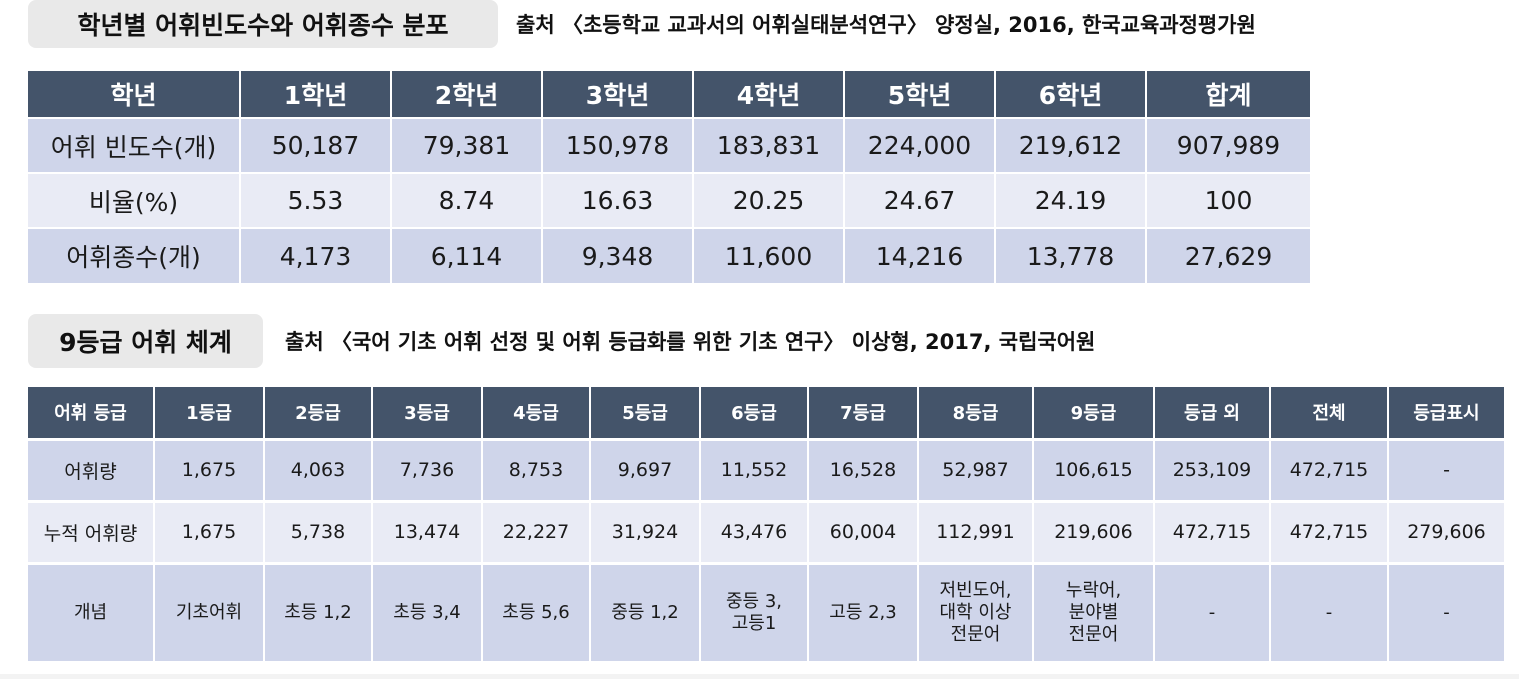  What do you see at coordinates (1071, 255) in the screenshot?
I see `table-cell: 13,778` at bounding box center [1071, 255].